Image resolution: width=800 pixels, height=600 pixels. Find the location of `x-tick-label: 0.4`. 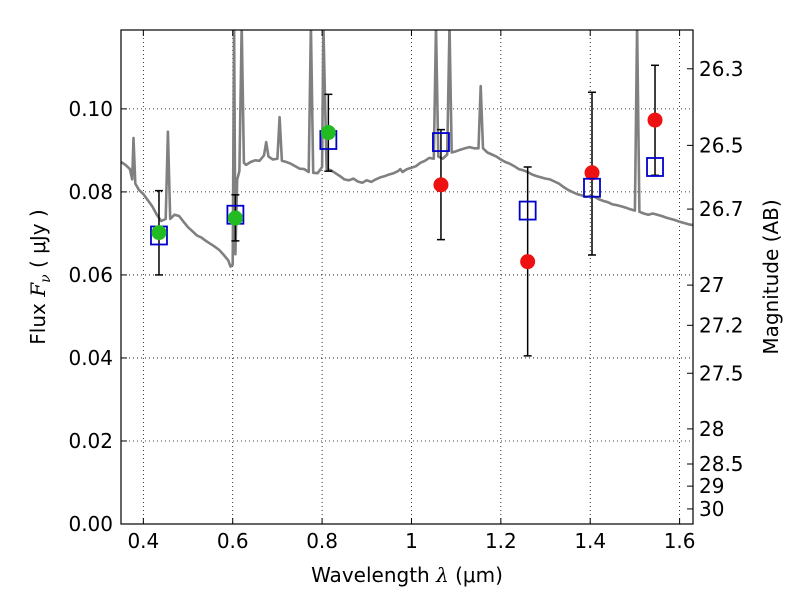

x-tick-label: 0.4 is located at coordinates (143, 541).